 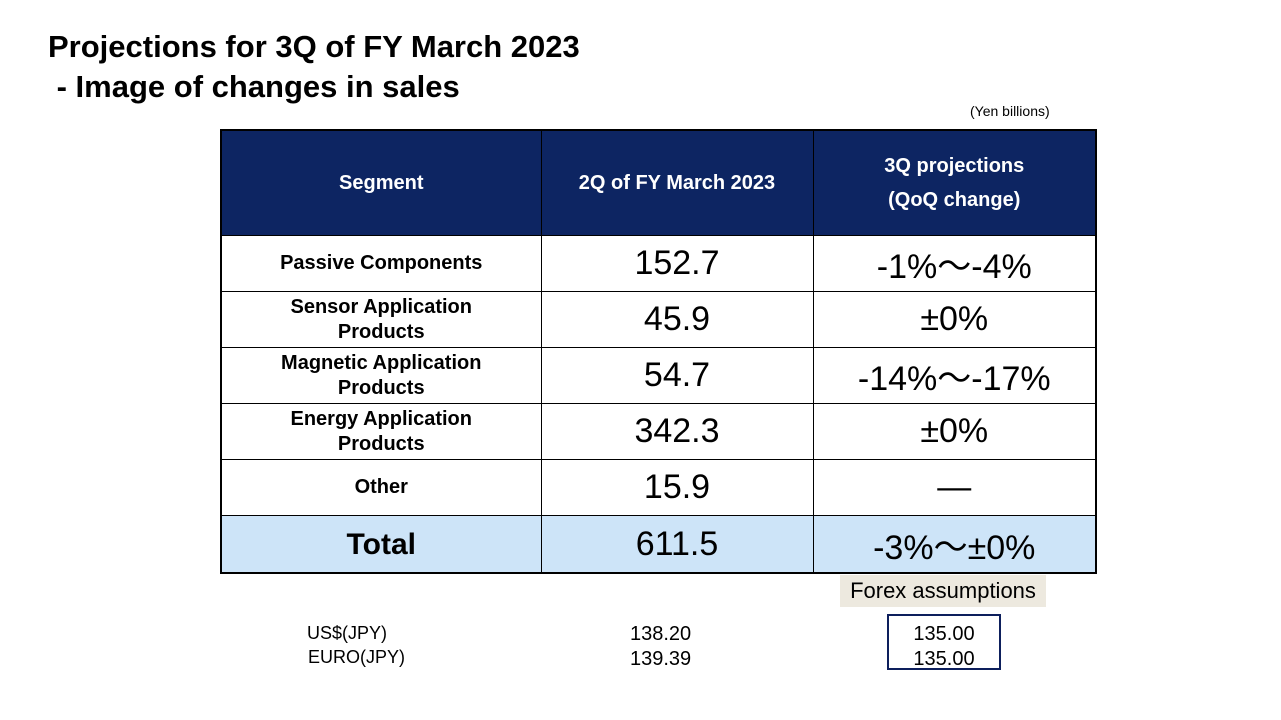 I want to click on q3-change-cell: -14%～-17%, so click(x=954, y=375).